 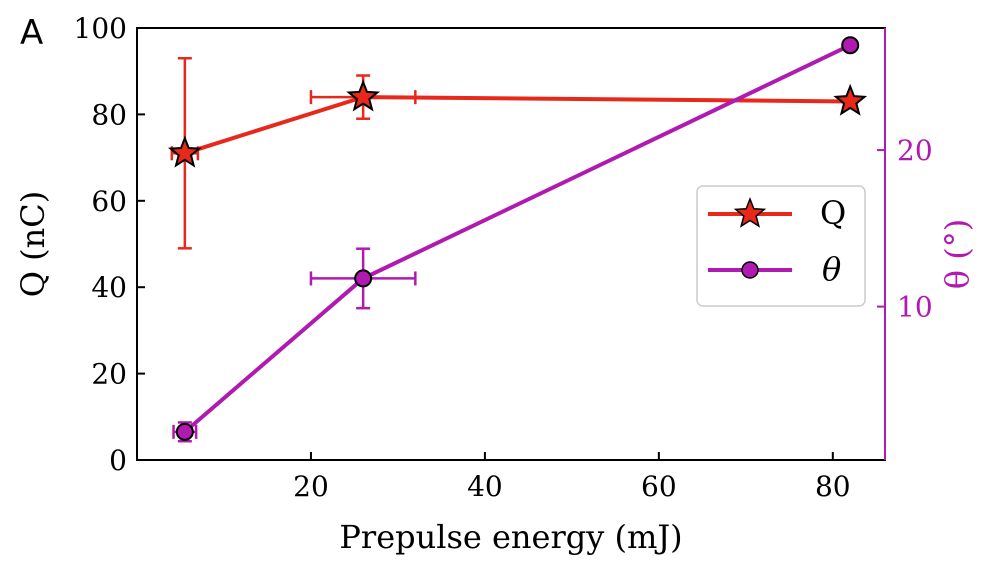 I want to click on x-tick-label: 80, so click(x=833, y=486).